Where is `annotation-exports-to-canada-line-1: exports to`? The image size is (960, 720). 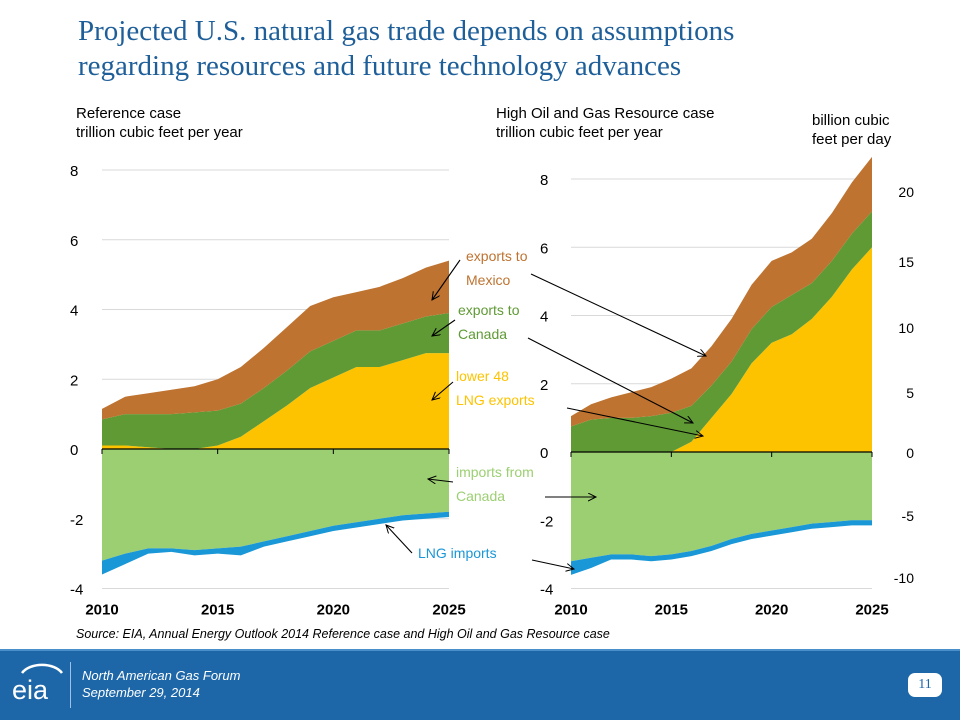 annotation-exports-to-canada-line-1: exports to is located at coordinates (489, 310).